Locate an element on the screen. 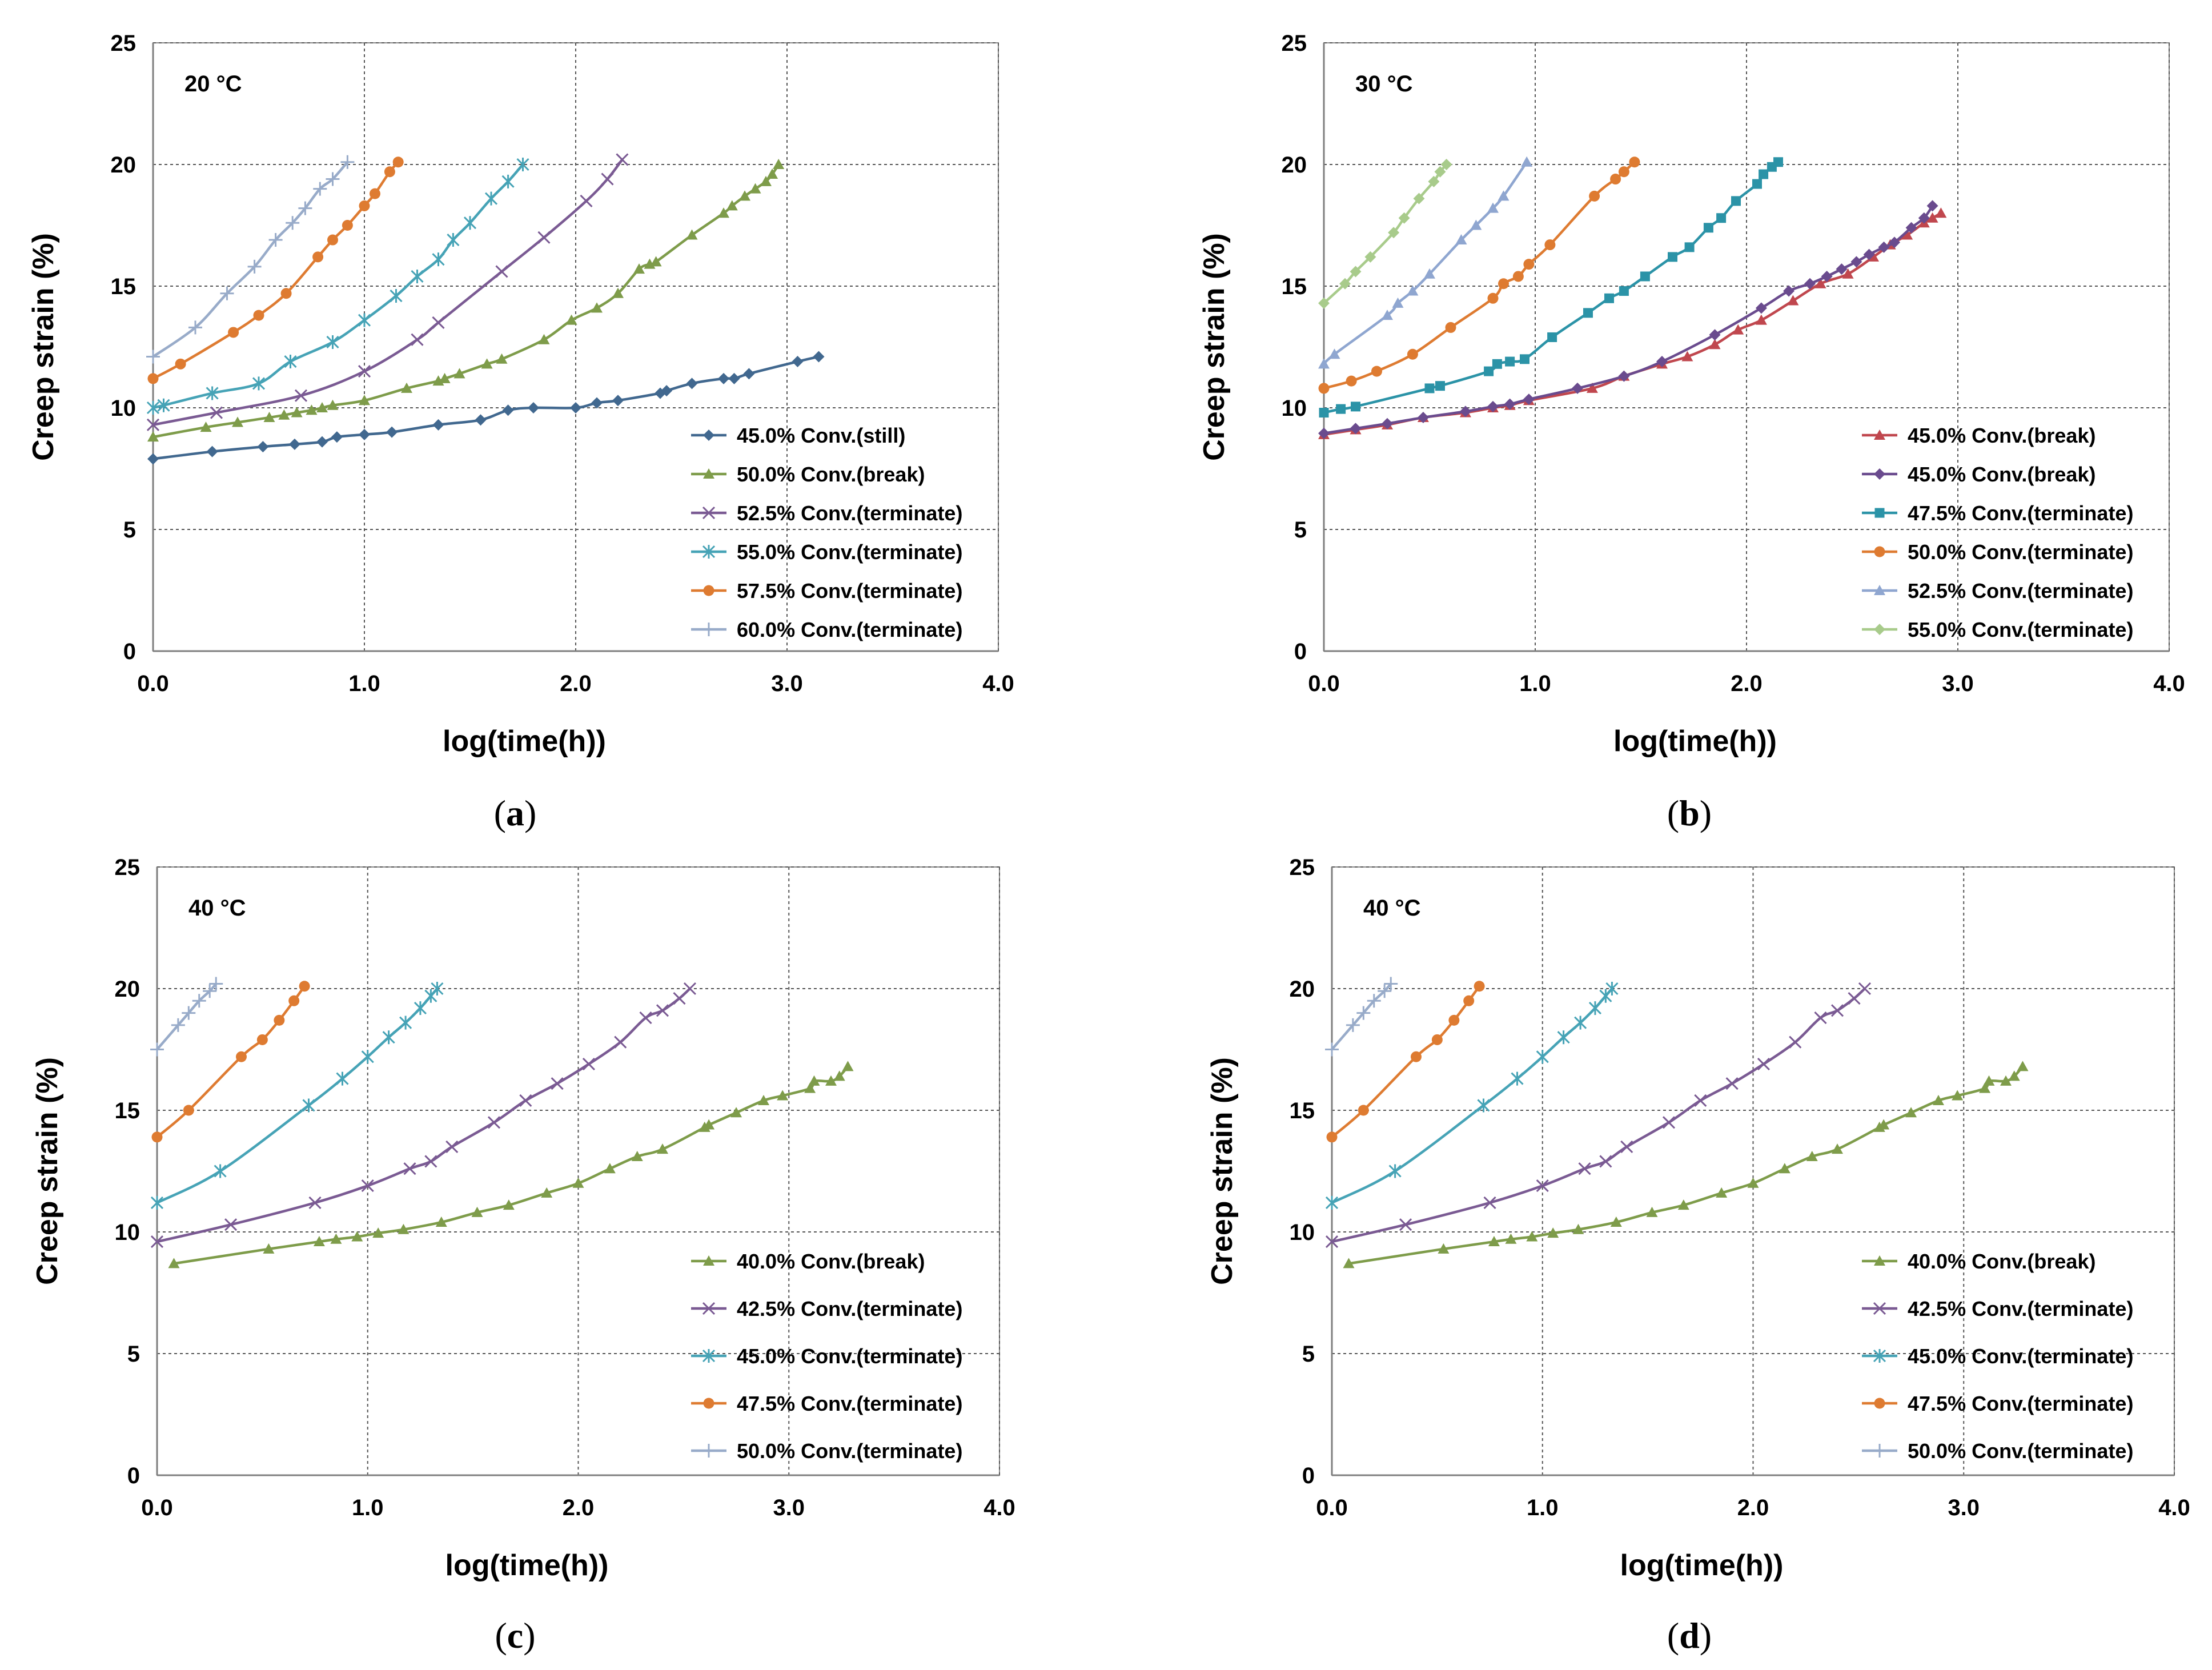 Image resolution: width=2212 pixels, height=1670 pixels. y-tick-label: 0 is located at coordinates (133, 1476).